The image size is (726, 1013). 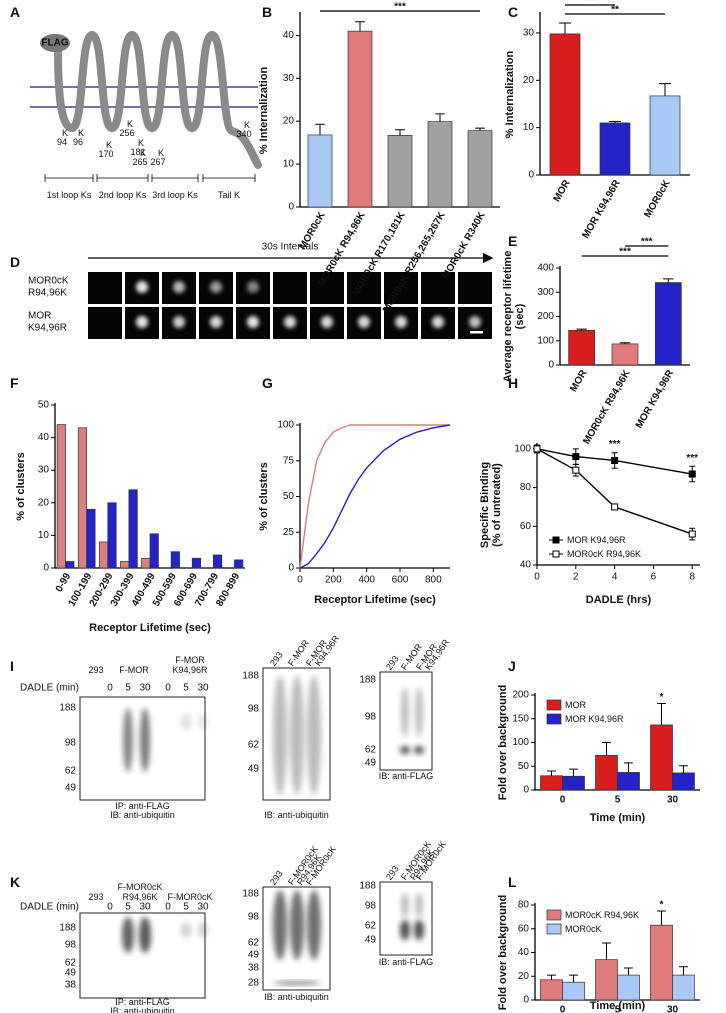 What do you see at coordinates (406, 918) in the screenshot?
I see `blot-frame` at bounding box center [406, 918].